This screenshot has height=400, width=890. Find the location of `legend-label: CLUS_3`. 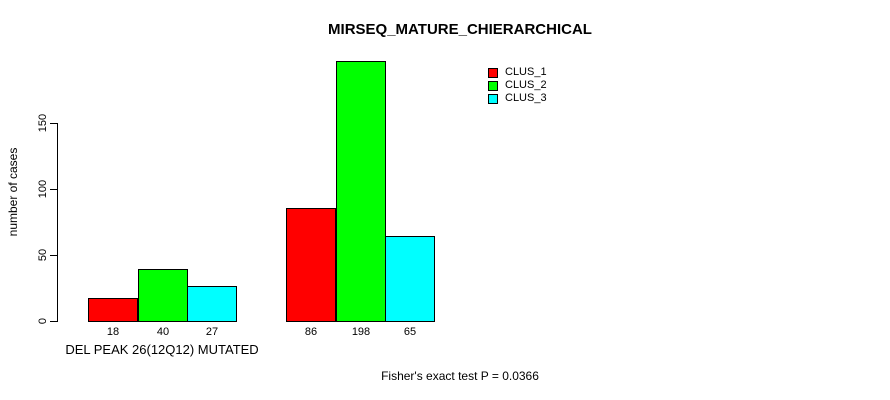

legend-label: CLUS_3 is located at coordinates (526, 98).